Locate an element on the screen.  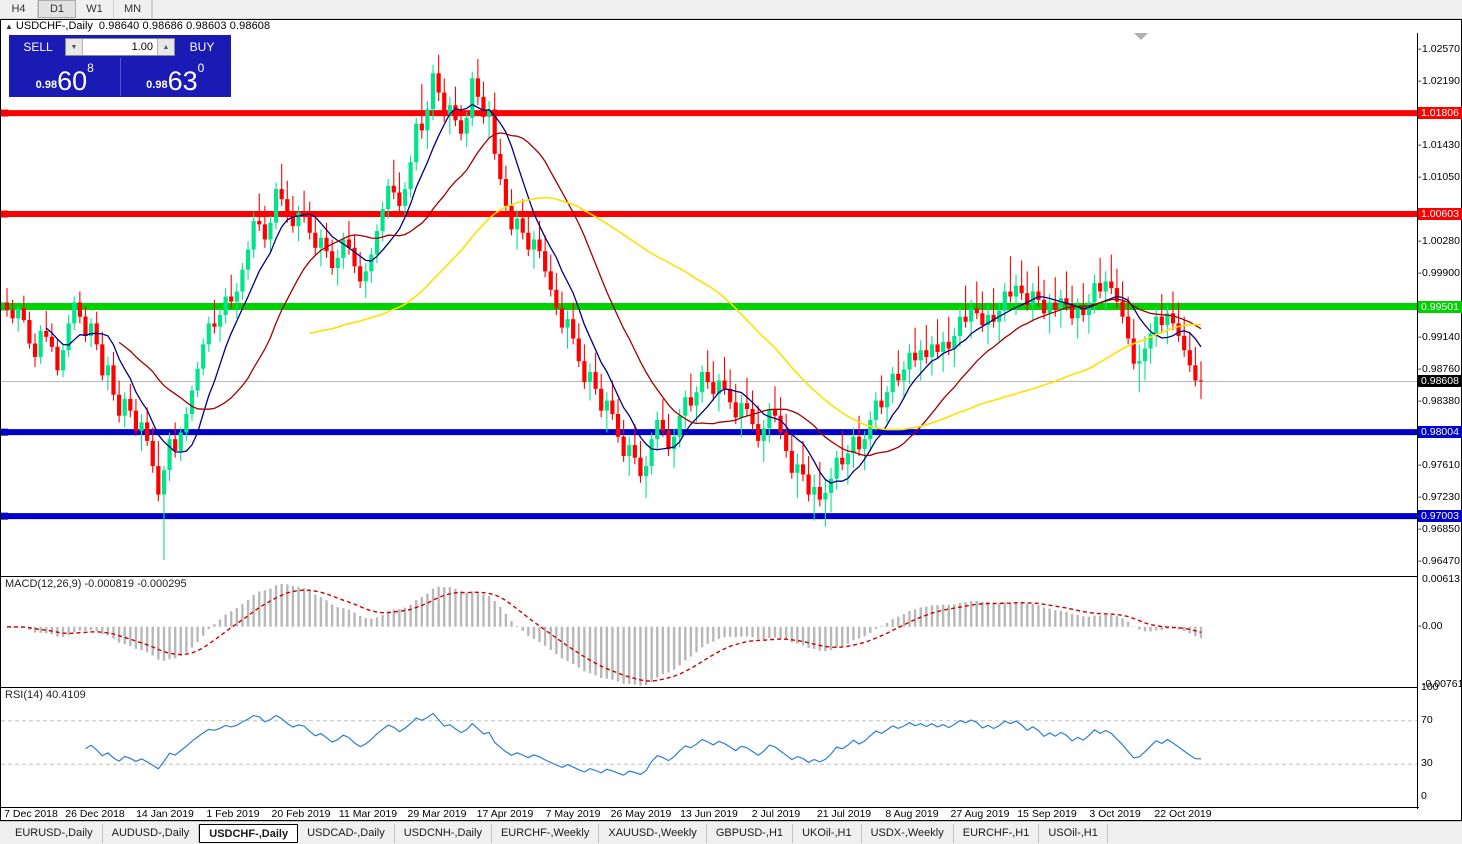
time-tick-label: 26 Dec 2018 is located at coordinates (95, 814).